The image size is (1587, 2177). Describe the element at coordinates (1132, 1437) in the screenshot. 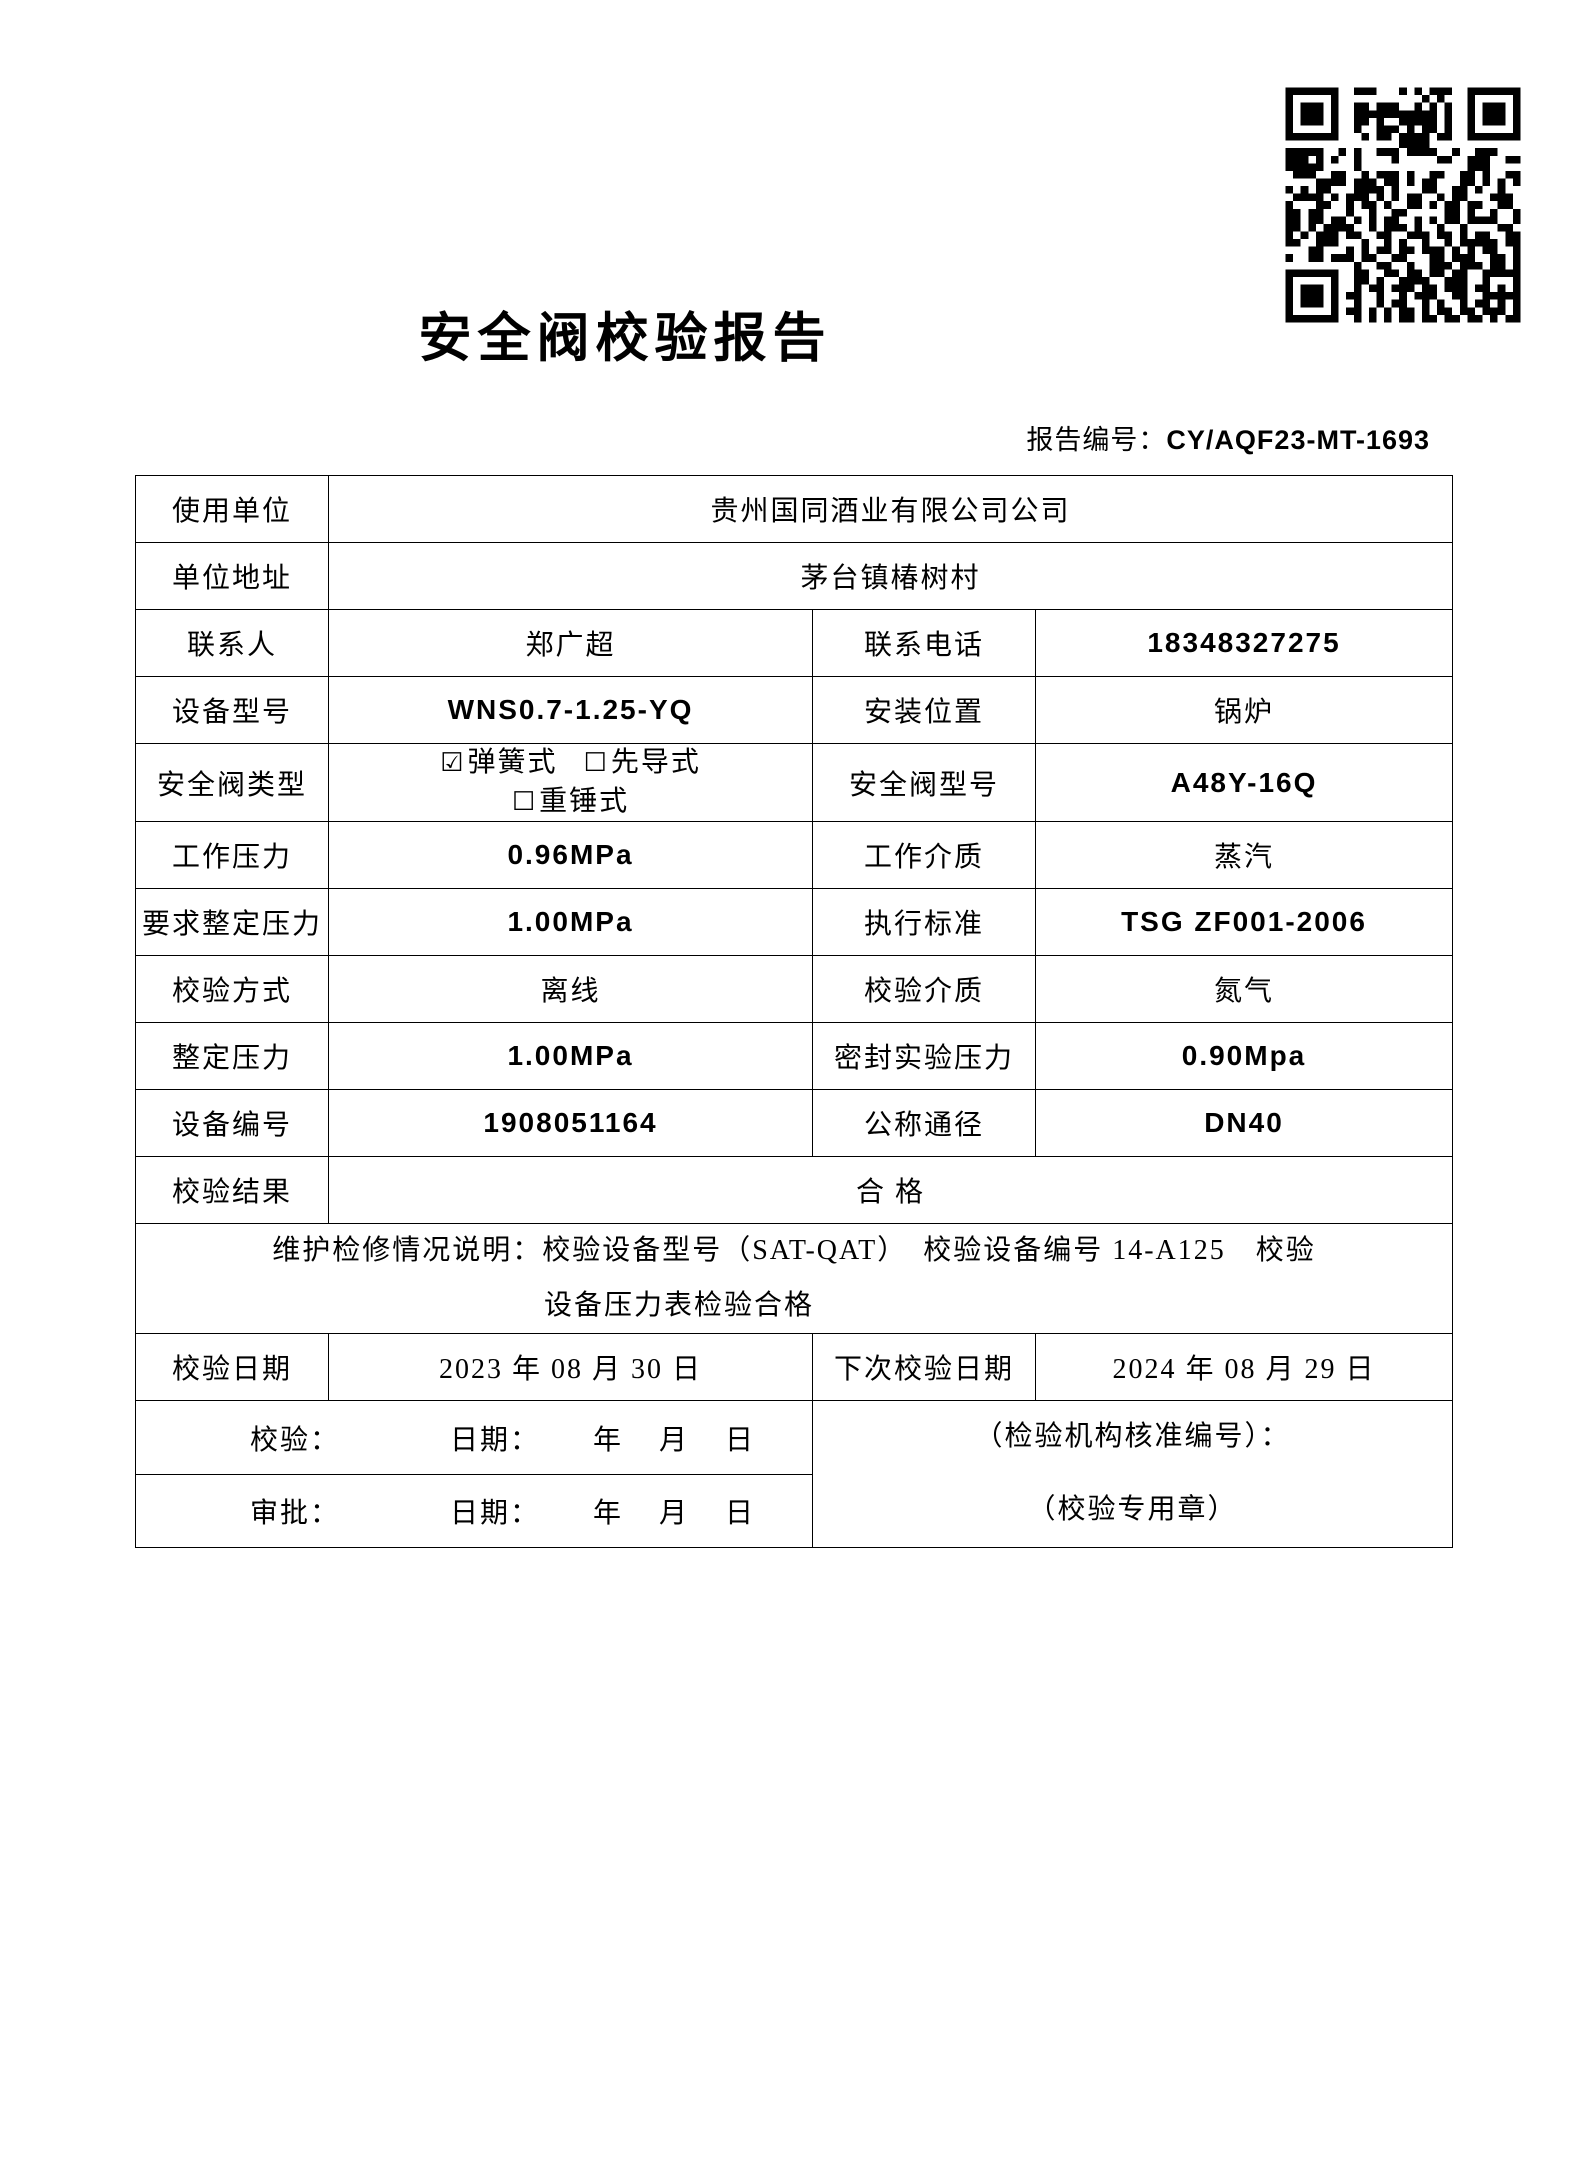

I see `stamp-approval-no: （检验机构核准编号）：` at that location.